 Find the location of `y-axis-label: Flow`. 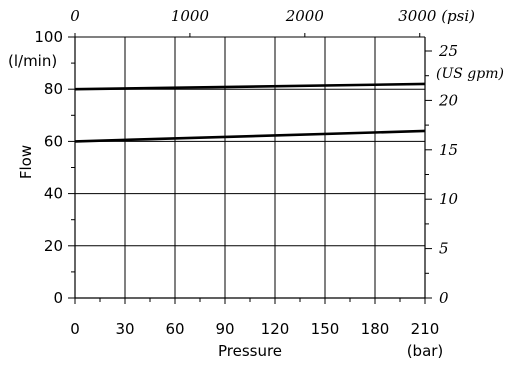

y-axis-label: Flow is located at coordinates (26, 162).